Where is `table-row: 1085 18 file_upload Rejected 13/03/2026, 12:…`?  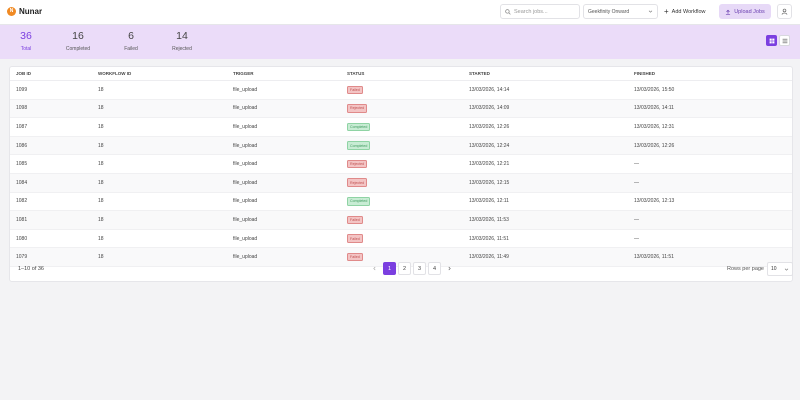 table-row: 1085 18 file_upload Rejected 13/03/2026, 12:… is located at coordinates (401, 164).